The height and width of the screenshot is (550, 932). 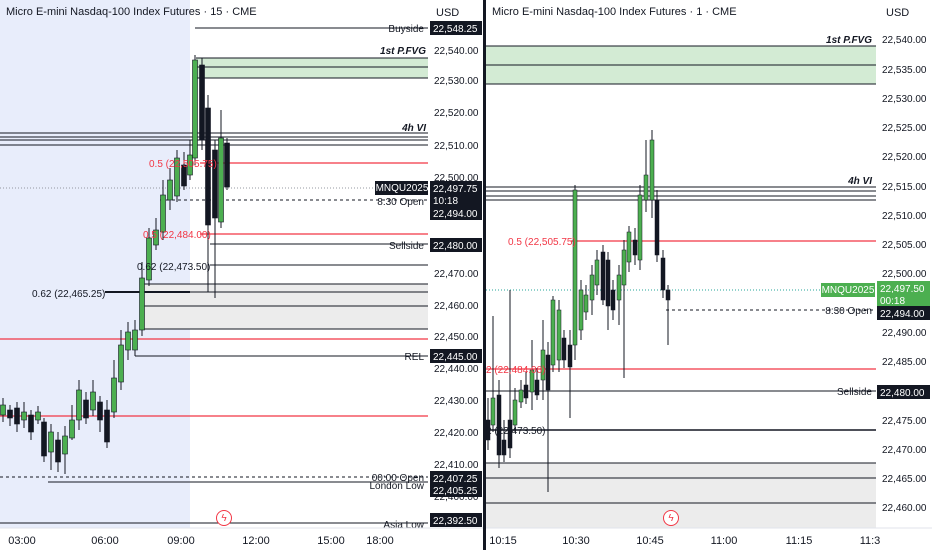 I want to click on price-badge-label: 22,497.50, so click(x=902, y=289).